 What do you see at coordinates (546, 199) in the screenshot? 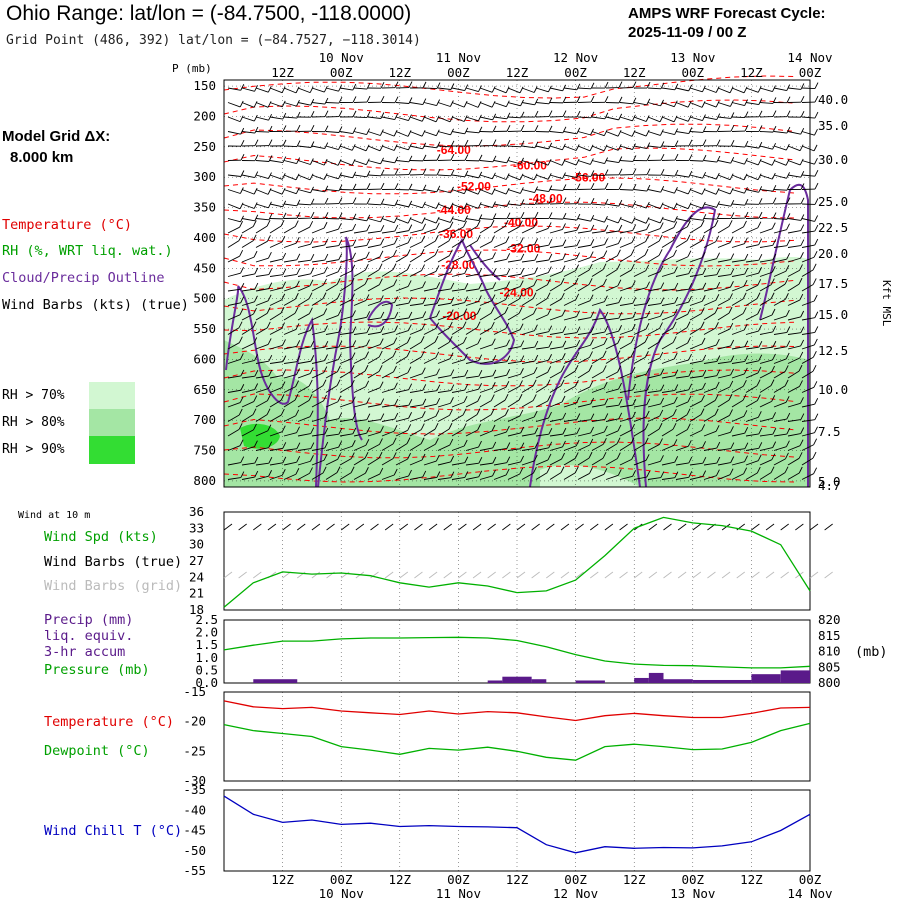
I see `temperature-label: -48.00` at bounding box center [546, 199].